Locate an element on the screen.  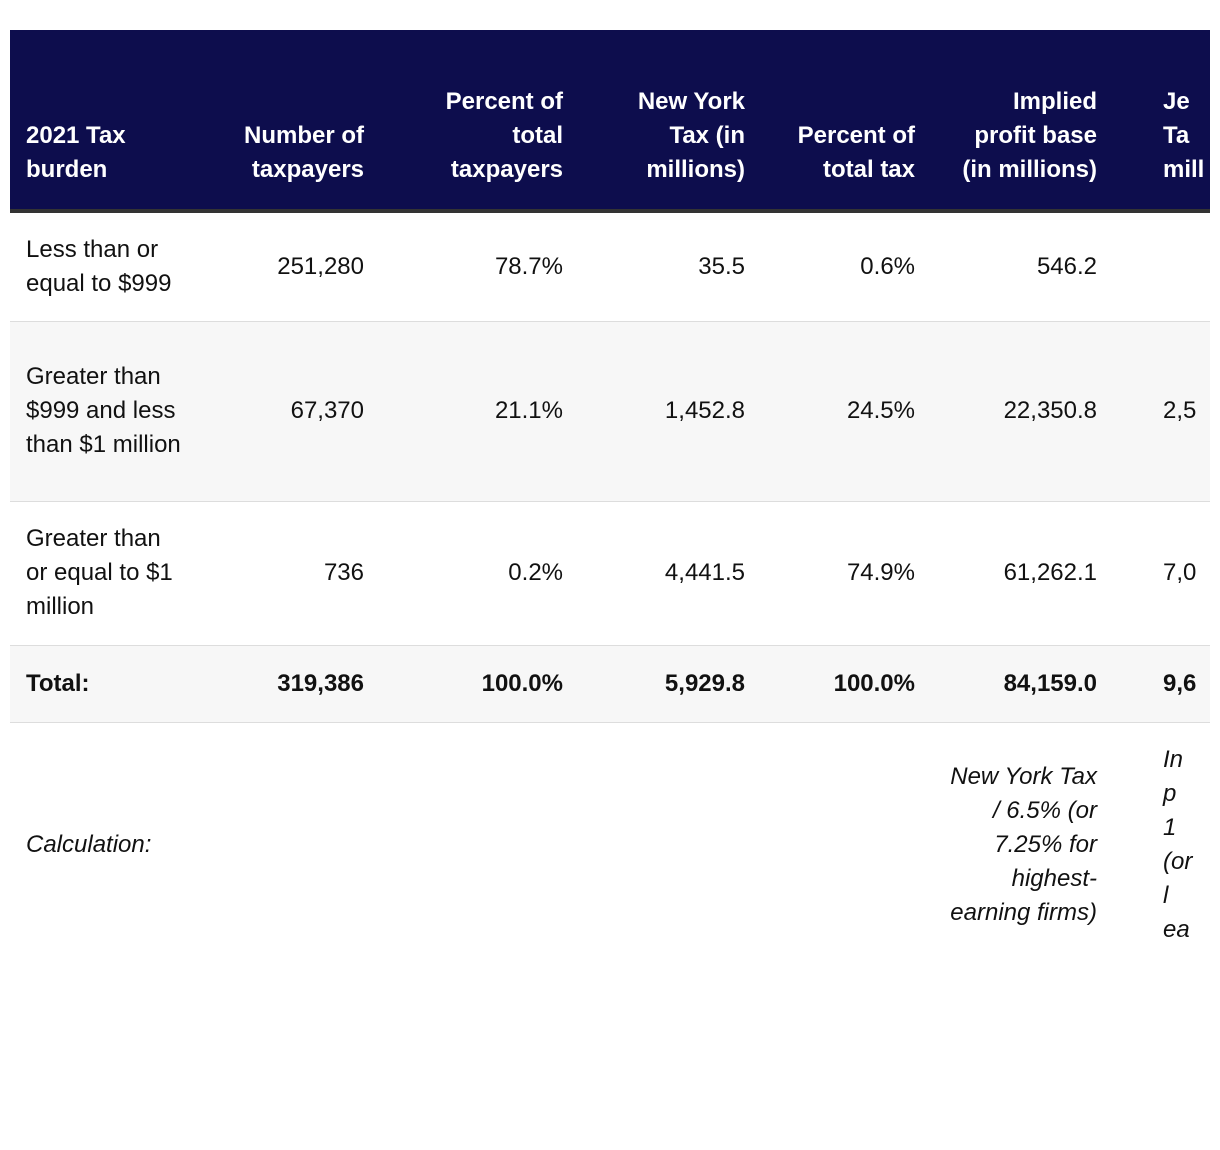
cell: 4,441.5 is located at coordinates (670, 573).